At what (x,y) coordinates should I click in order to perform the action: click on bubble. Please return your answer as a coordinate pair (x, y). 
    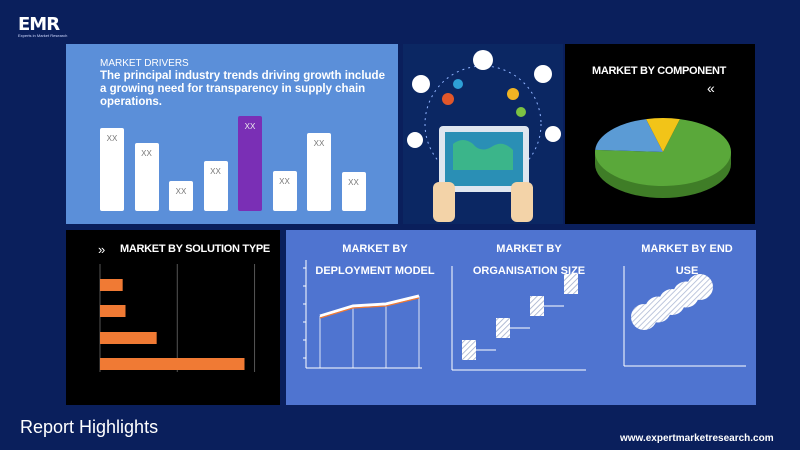
    Looking at the image, I should click on (700, 287).